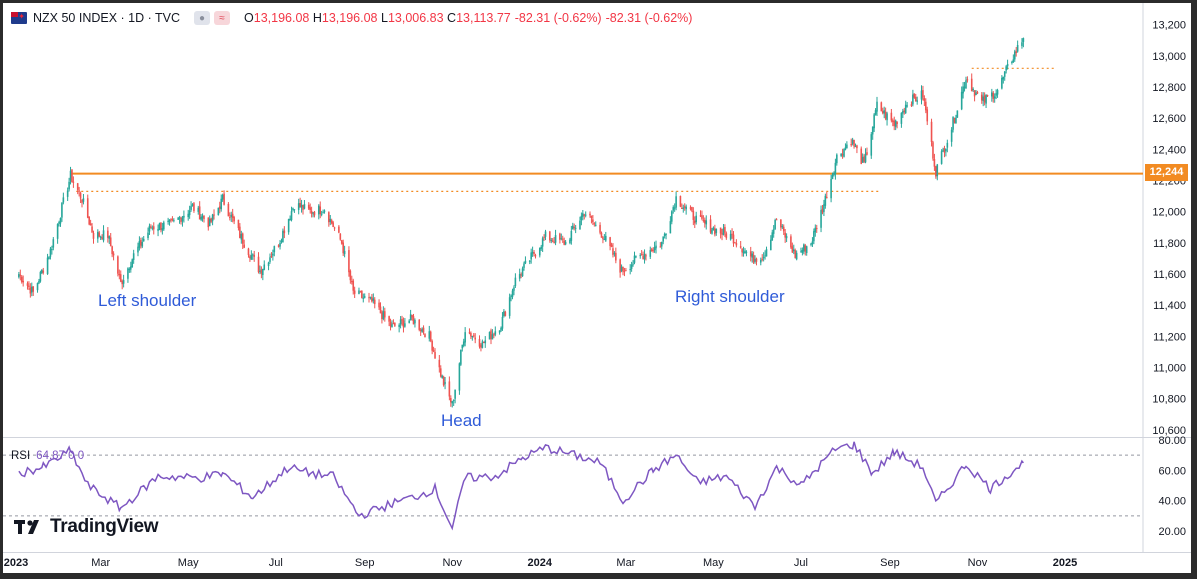 This screenshot has height=579, width=1197. I want to click on tradingview-logo: TradingView, so click(86, 527).